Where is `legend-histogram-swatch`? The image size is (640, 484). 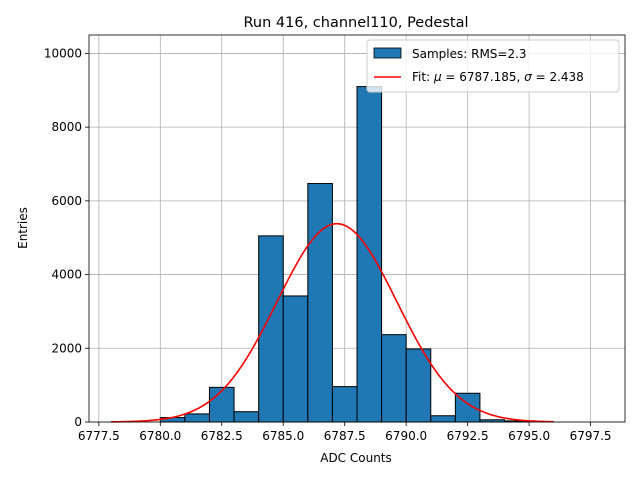
legend-histogram-swatch is located at coordinates (387, 53).